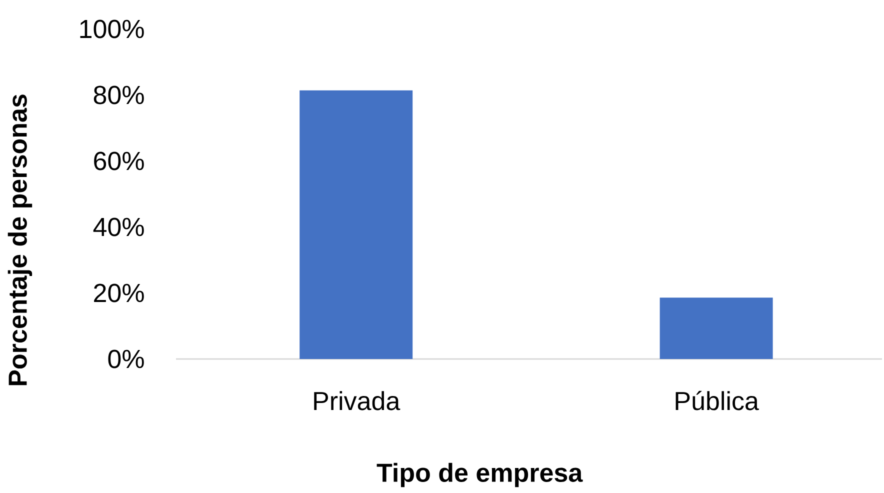 The height and width of the screenshot is (493, 884). I want to click on y-tick-label: 80%, so click(119, 95).